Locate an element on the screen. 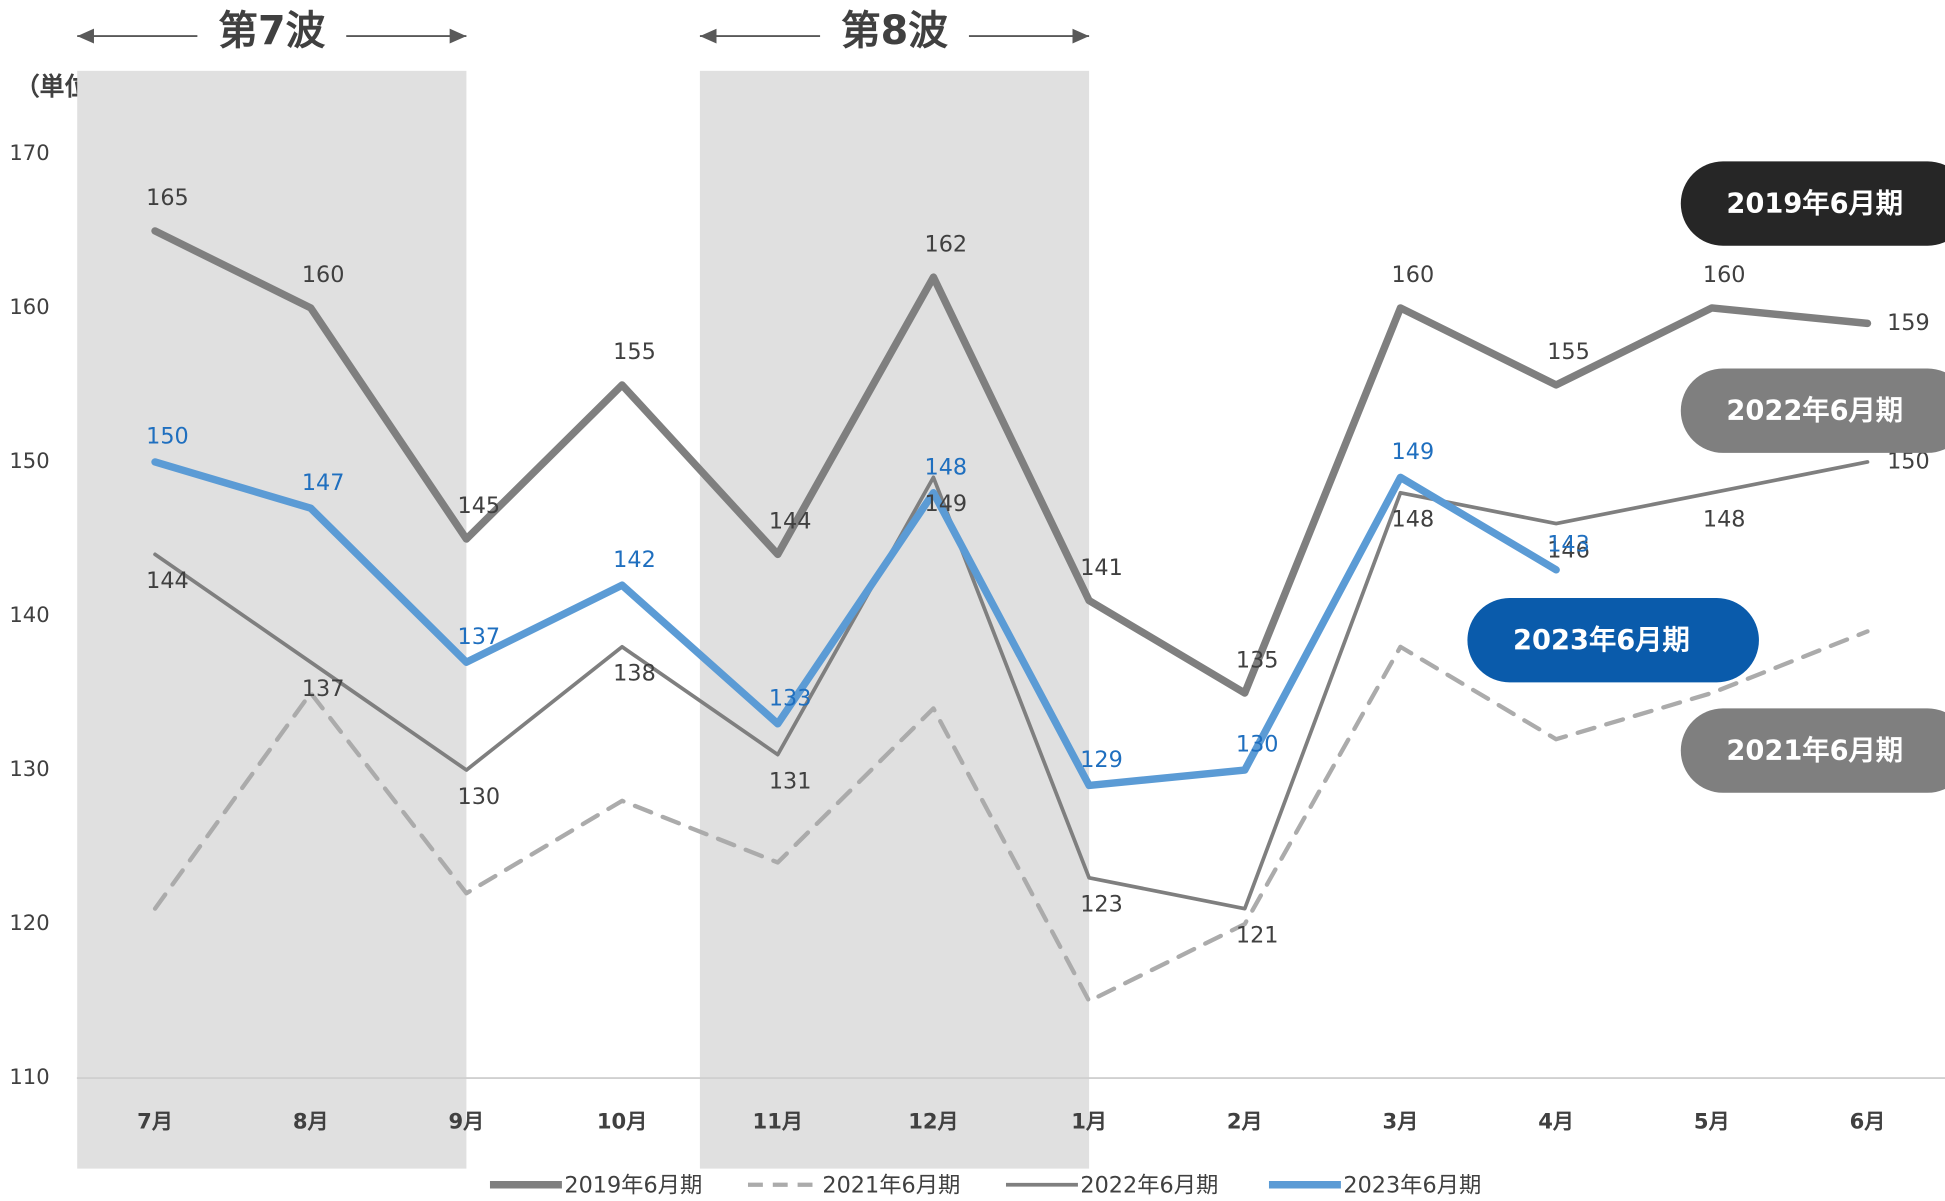  series-badge-label: 2019年6月期 is located at coordinates (1814, 203).